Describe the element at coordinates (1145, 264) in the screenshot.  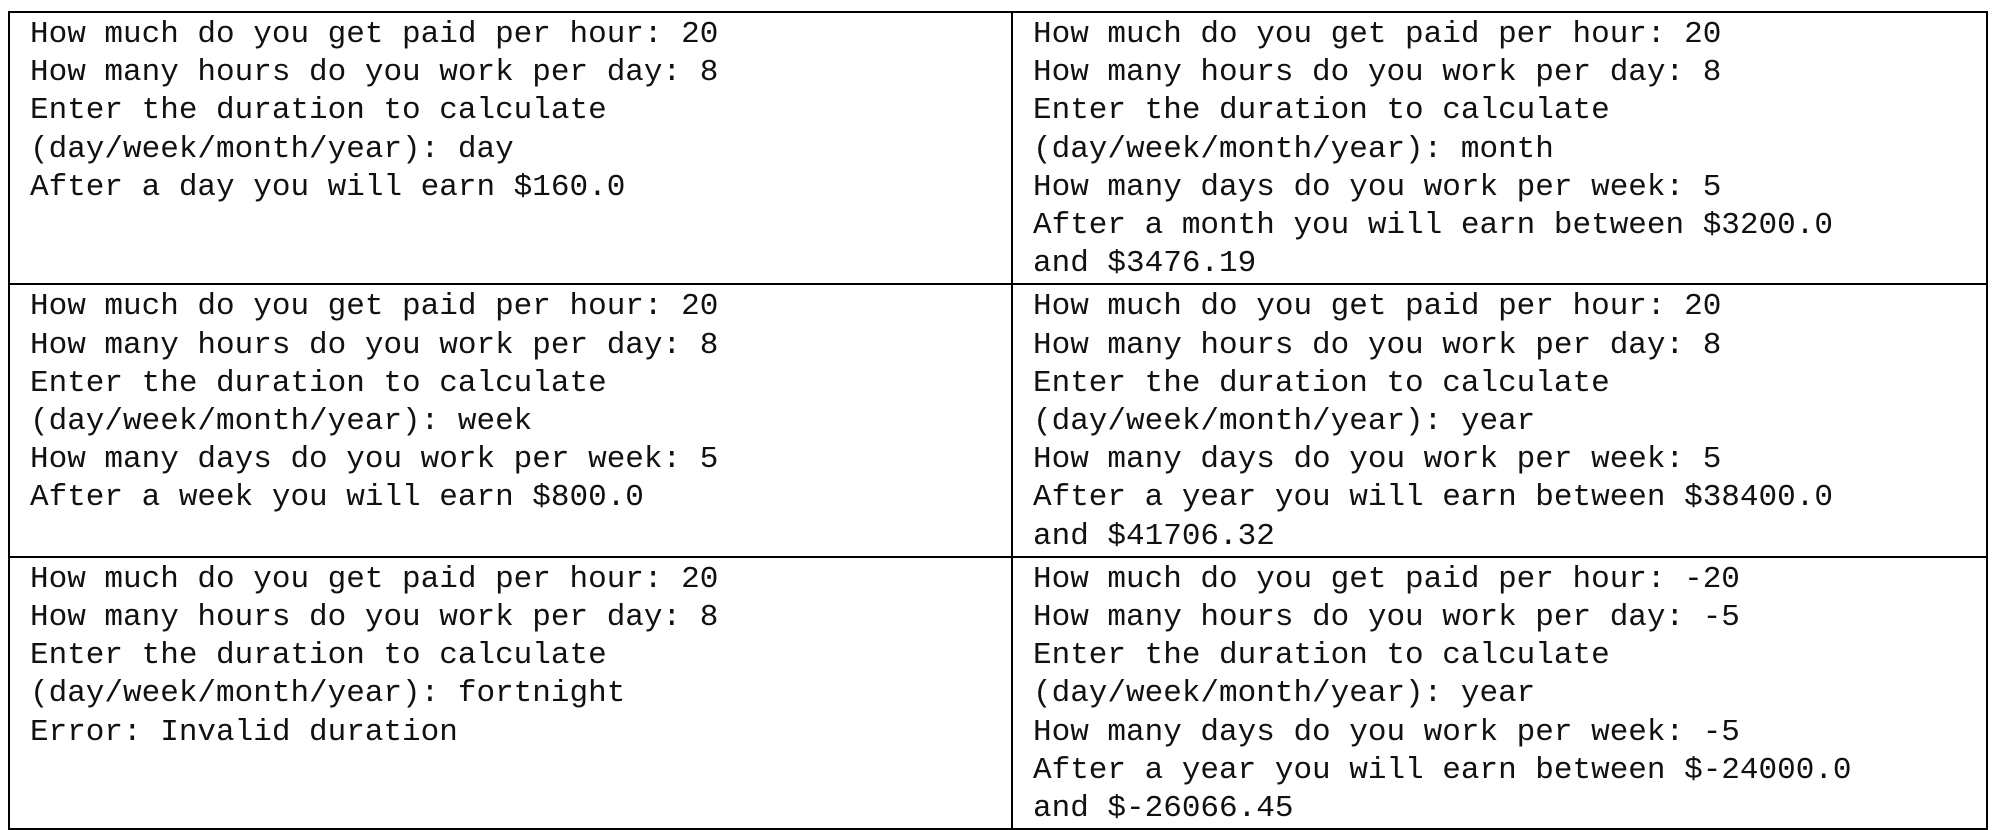
I see `output-line: and $3476.19` at that location.